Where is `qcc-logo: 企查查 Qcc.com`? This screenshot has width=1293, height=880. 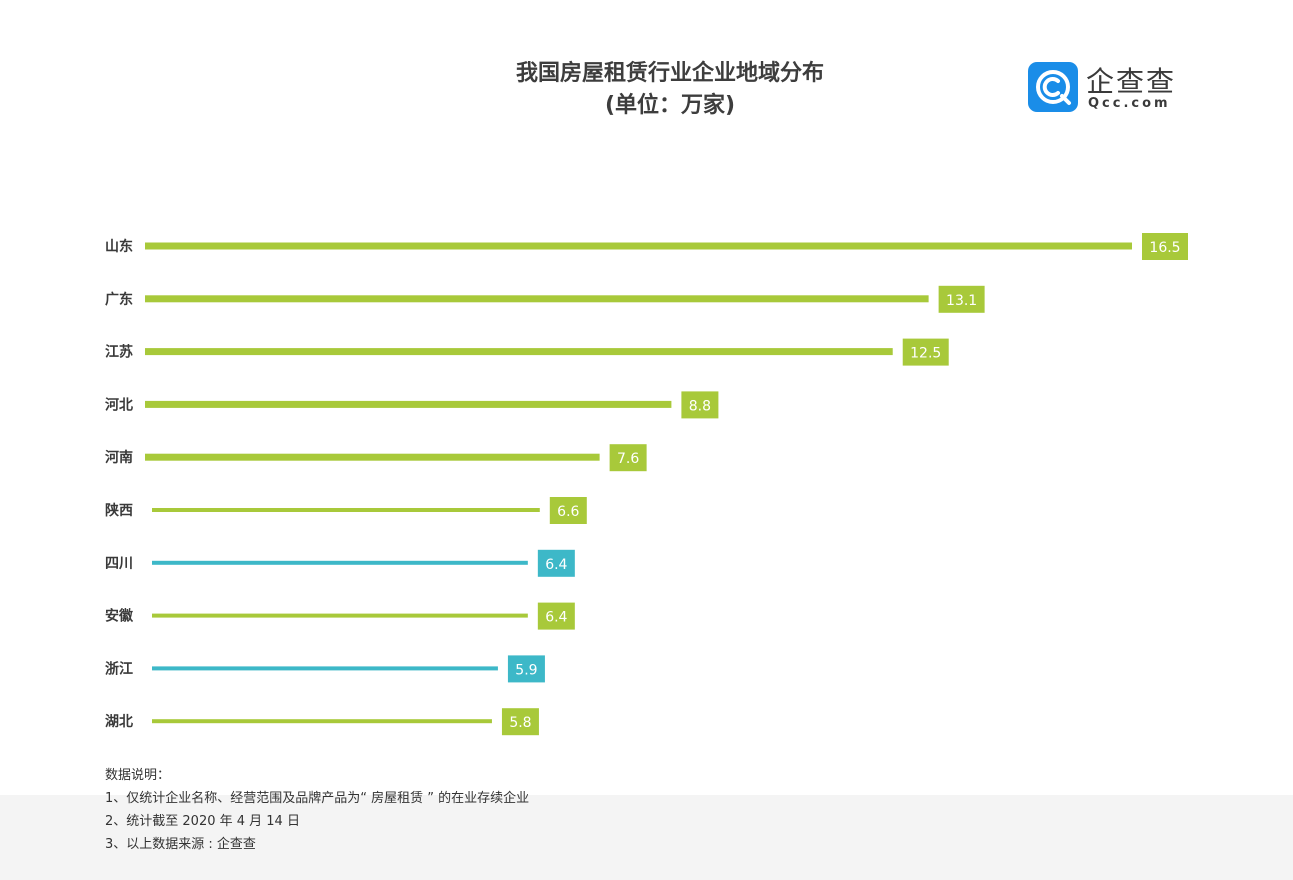 qcc-logo: 企查查 Qcc.com is located at coordinates (1108, 90).